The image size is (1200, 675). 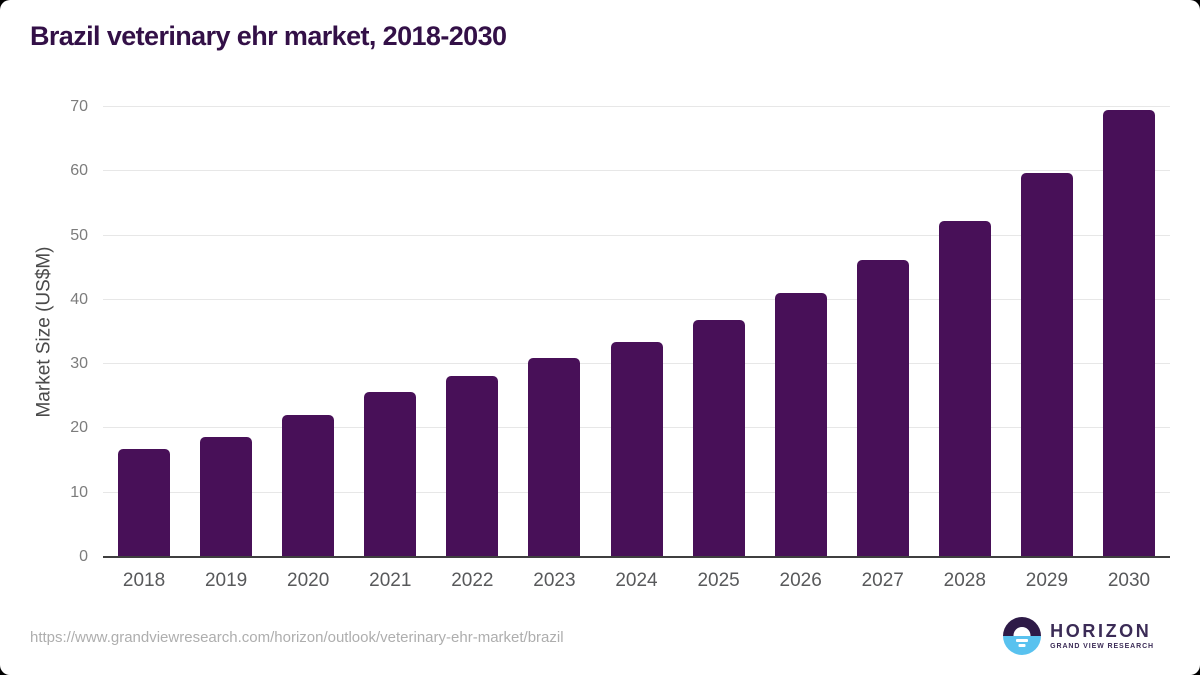 What do you see at coordinates (1102, 646) in the screenshot?
I see `logo-subtitle: GRAND VIEW RESEARCH` at bounding box center [1102, 646].